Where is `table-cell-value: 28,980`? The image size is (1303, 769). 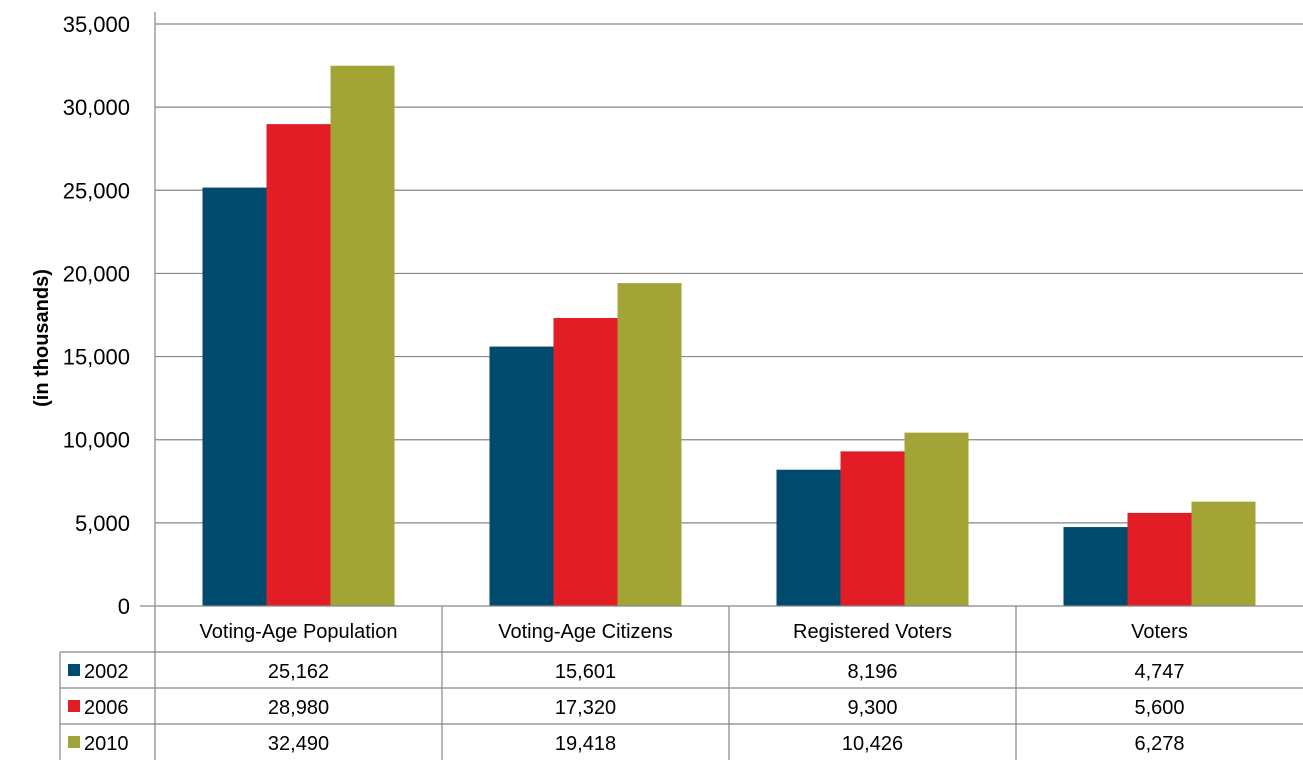 table-cell-value: 28,980 is located at coordinates (298, 708).